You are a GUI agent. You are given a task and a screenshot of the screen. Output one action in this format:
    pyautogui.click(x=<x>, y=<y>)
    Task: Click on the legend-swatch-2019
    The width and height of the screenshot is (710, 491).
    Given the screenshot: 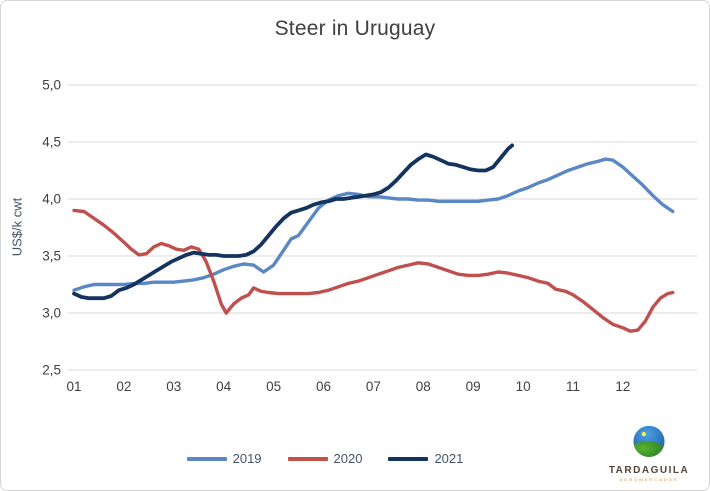 What is the action you would take?
    pyautogui.click(x=206, y=458)
    